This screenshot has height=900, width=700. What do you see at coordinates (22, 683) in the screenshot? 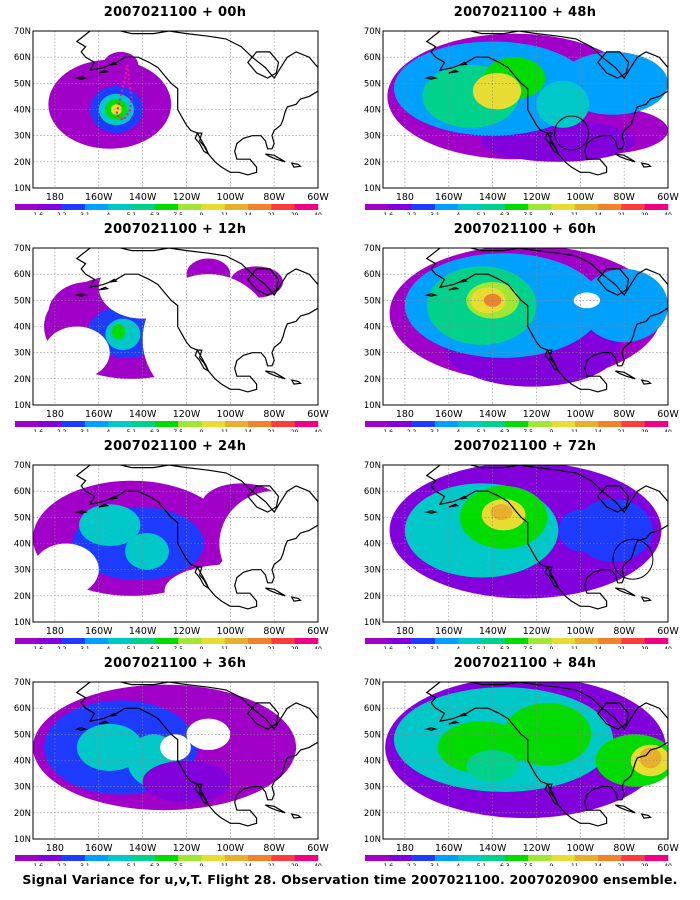
I see `lat-tick-label: 70N` at bounding box center [22, 683].